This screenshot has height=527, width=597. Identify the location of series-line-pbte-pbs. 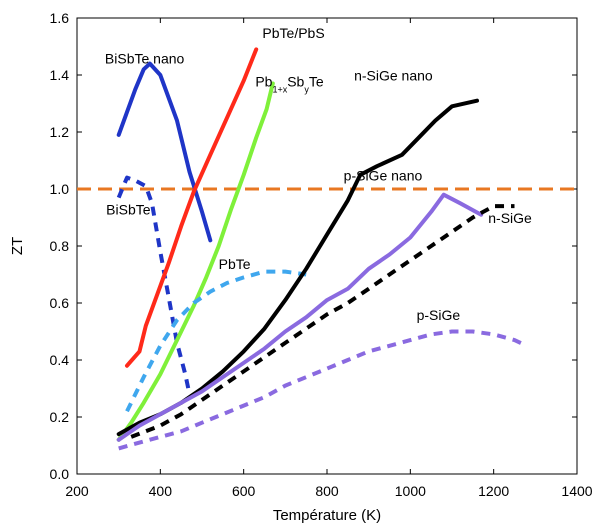
(192, 207).